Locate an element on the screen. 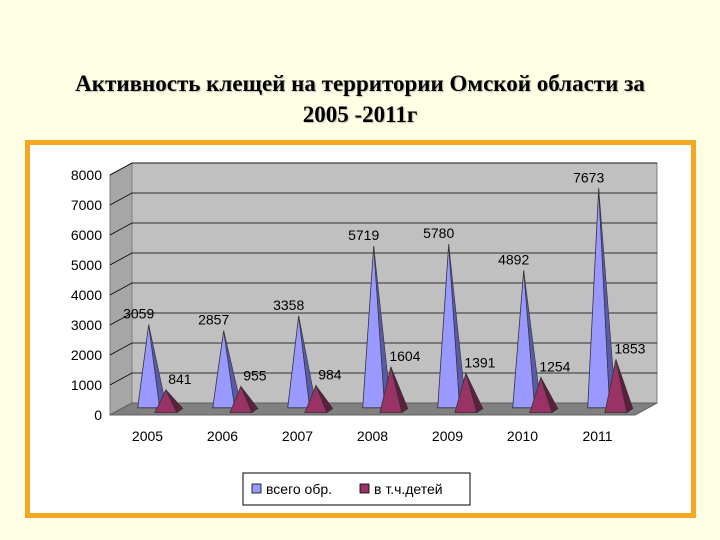 The image size is (720, 540). legend: всего обр. в т.ч.детей is located at coordinates (356, 489).